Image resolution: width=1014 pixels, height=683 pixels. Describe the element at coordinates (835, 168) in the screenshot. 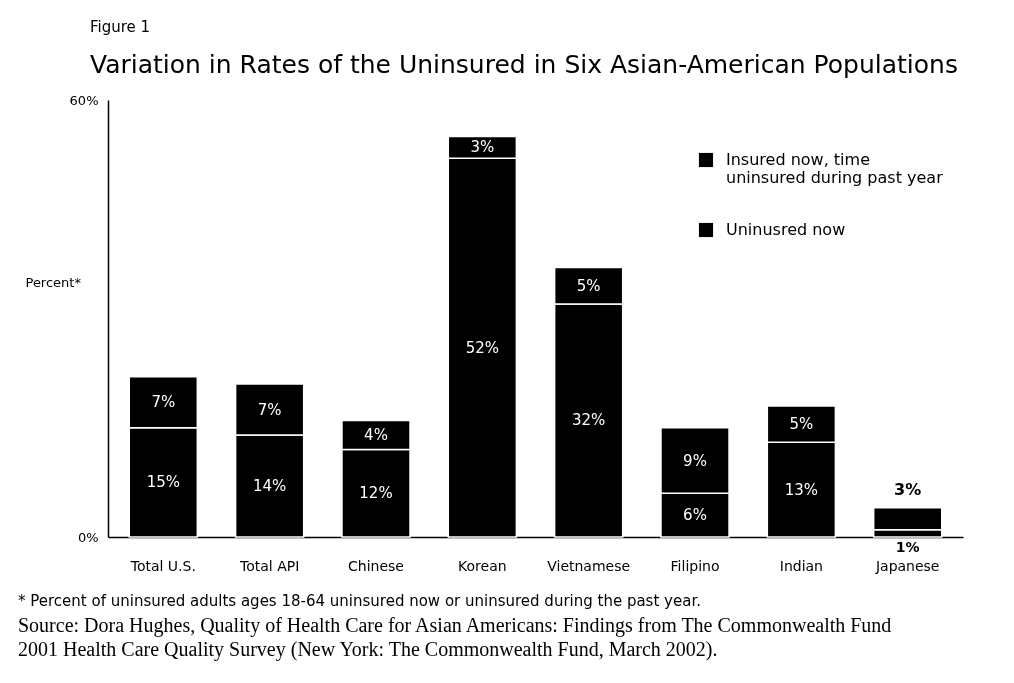

I see `legend-label: Insured now, time uninsured during past year` at that location.